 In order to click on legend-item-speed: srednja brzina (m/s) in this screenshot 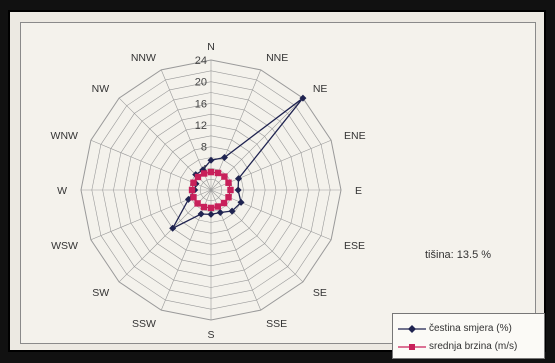, I will do `click(468, 347)`.